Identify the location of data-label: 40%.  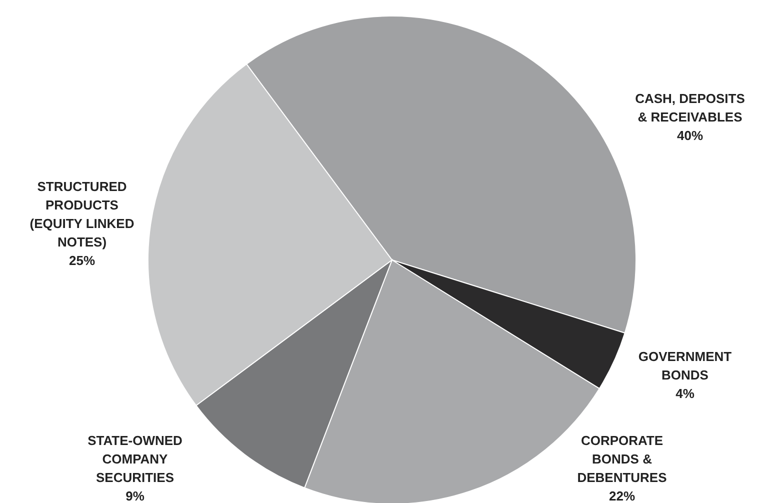
(690, 135).